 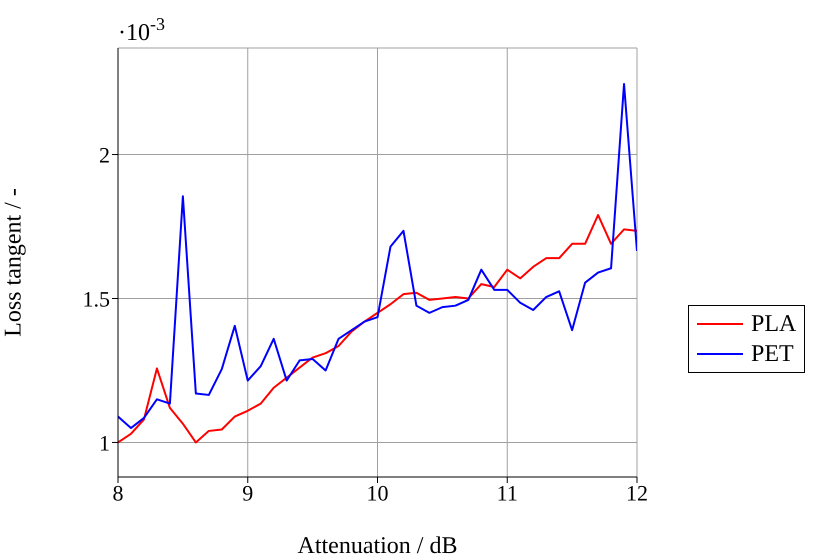 What do you see at coordinates (378, 545) in the screenshot?
I see `x-axis-title: Attenuation / dB` at bounding box center [378, 545].